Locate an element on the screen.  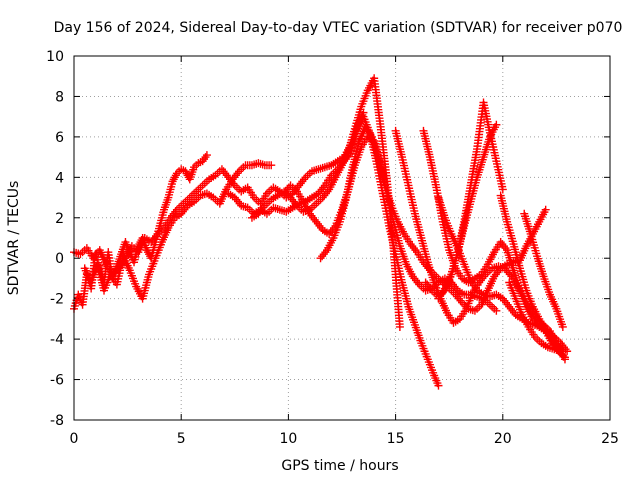
y-tick-label: -6 is located at coordinates (57, 381).